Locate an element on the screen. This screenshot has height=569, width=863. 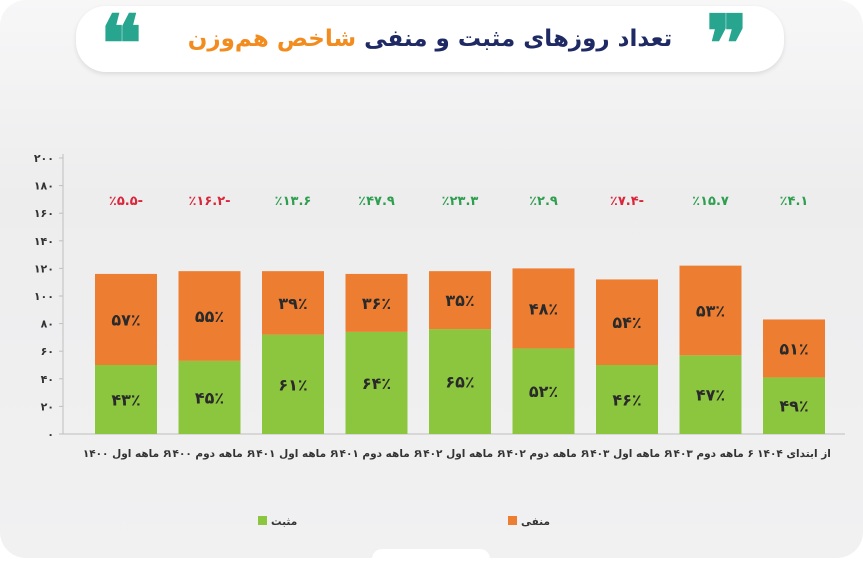
quote-close-icon: ❞ is located at coordinates (727, 45).